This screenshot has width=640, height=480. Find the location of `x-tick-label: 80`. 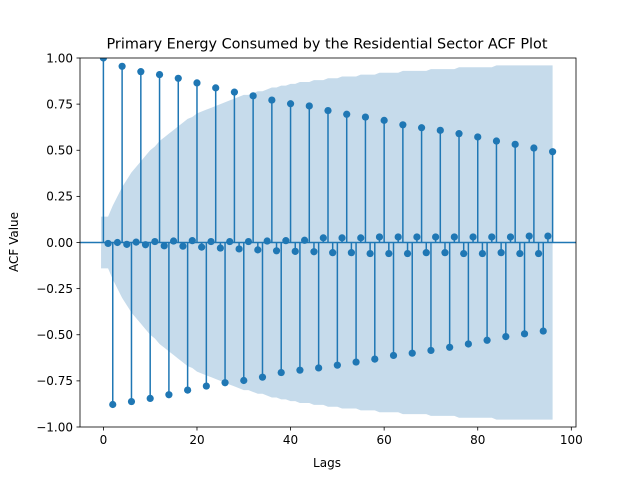

x-tick-label: 80 is located at coordinates (477, 440).